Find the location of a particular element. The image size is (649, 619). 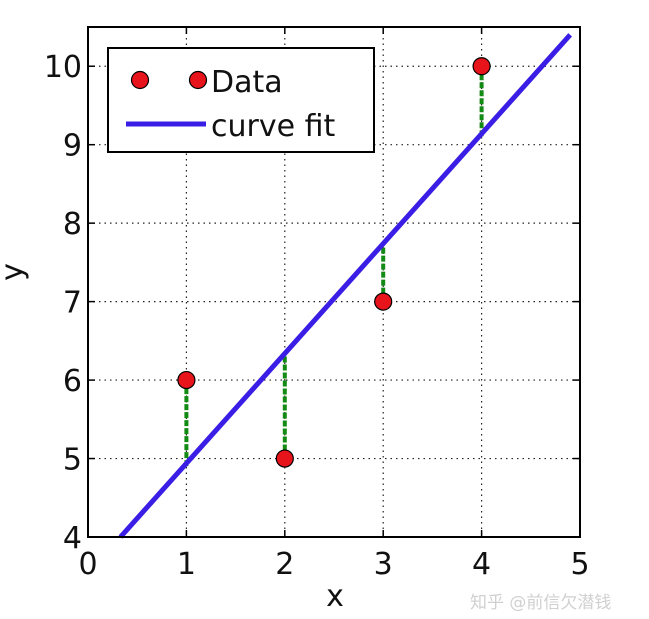

y-tick-labels: 4 5 6 7 8 9 10 is located at coordinates (63, 303).